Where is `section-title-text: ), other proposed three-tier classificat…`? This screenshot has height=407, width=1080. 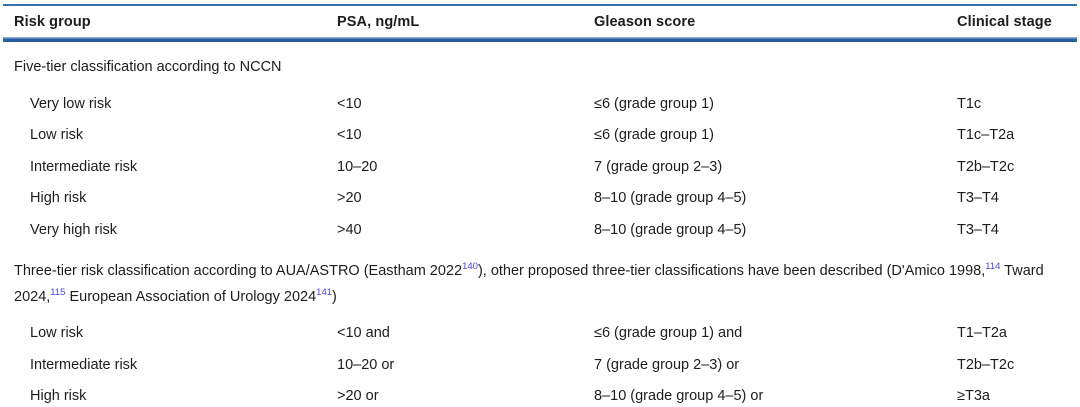
section-title-text: ), other proposed three-tier classificat… is located at coordinates (731, 270).